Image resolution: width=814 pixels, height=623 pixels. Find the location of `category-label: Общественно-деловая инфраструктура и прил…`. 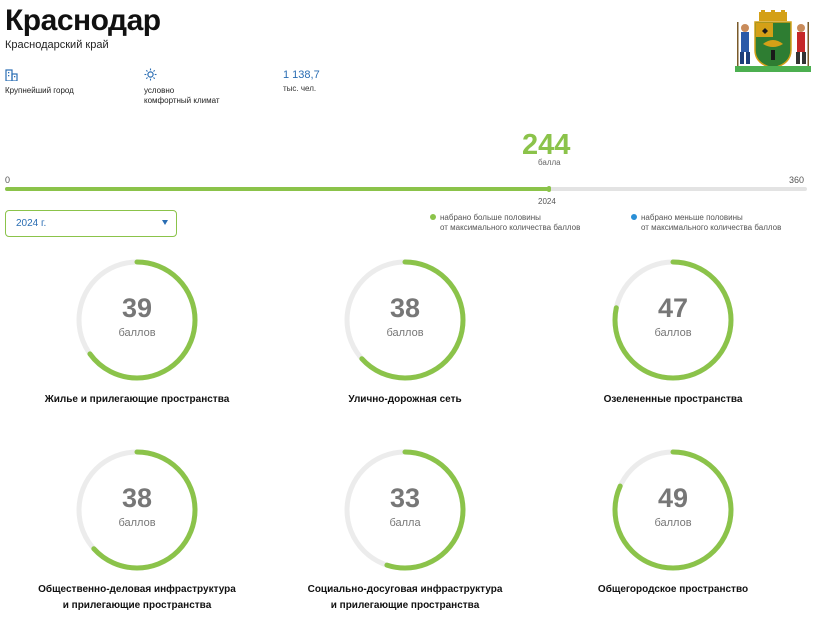

category-label: Общественно-деловая инфраструктура и прил… is located at coordinates (143, 598).